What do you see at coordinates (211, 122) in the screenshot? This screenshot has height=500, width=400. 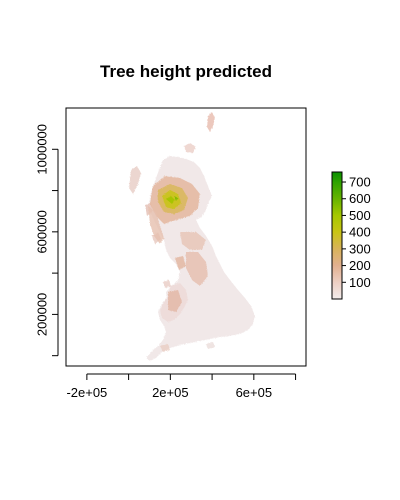 I see `shetland-islands` at bounding box center [211, 122].